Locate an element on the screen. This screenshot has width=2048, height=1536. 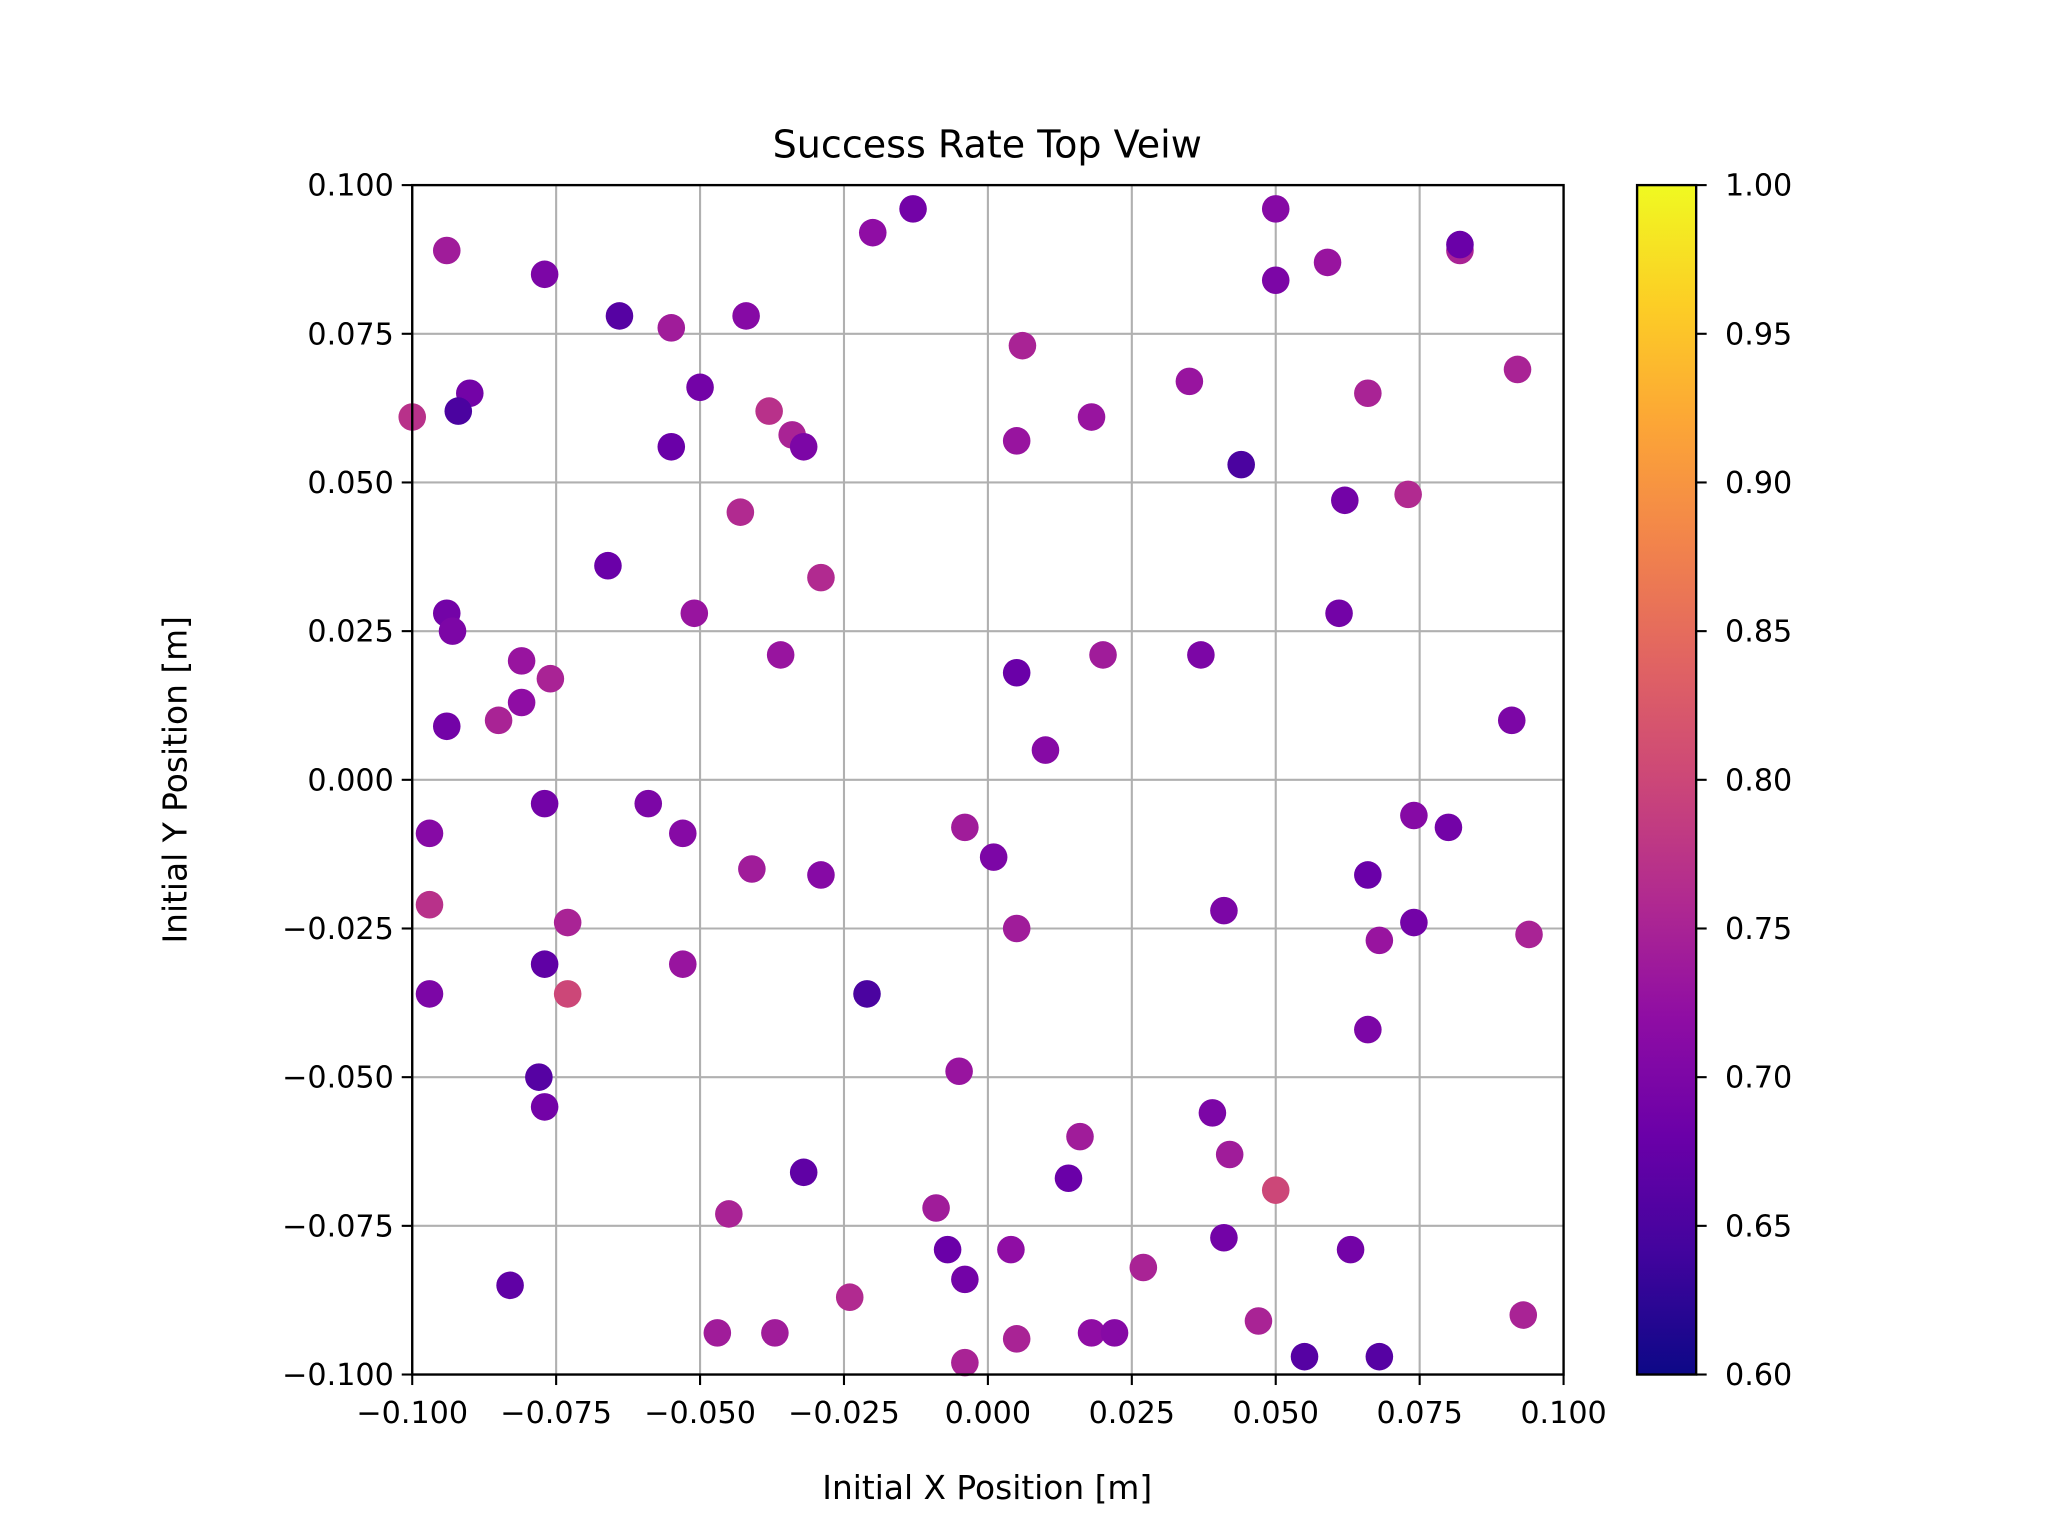
x-tick-label: −0.025 is located at coordinates (844, 1413).